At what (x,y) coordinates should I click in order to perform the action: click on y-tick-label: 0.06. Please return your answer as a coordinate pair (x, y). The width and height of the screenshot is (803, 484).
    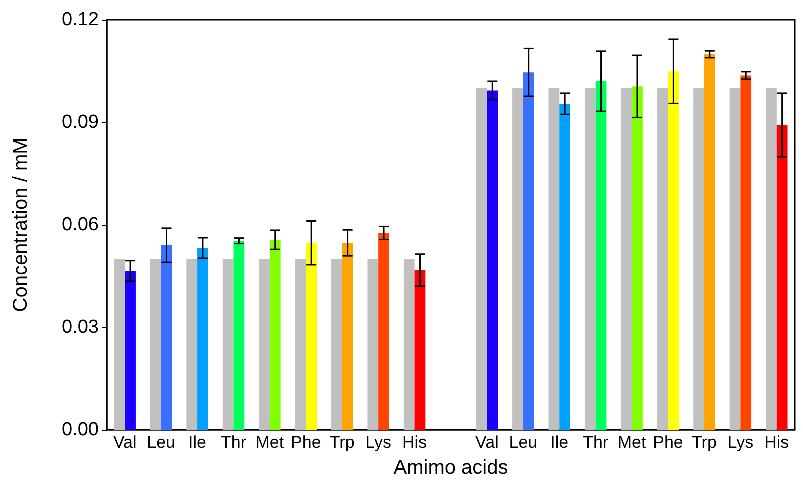
    Looking at the image, I should click on (80, 225).